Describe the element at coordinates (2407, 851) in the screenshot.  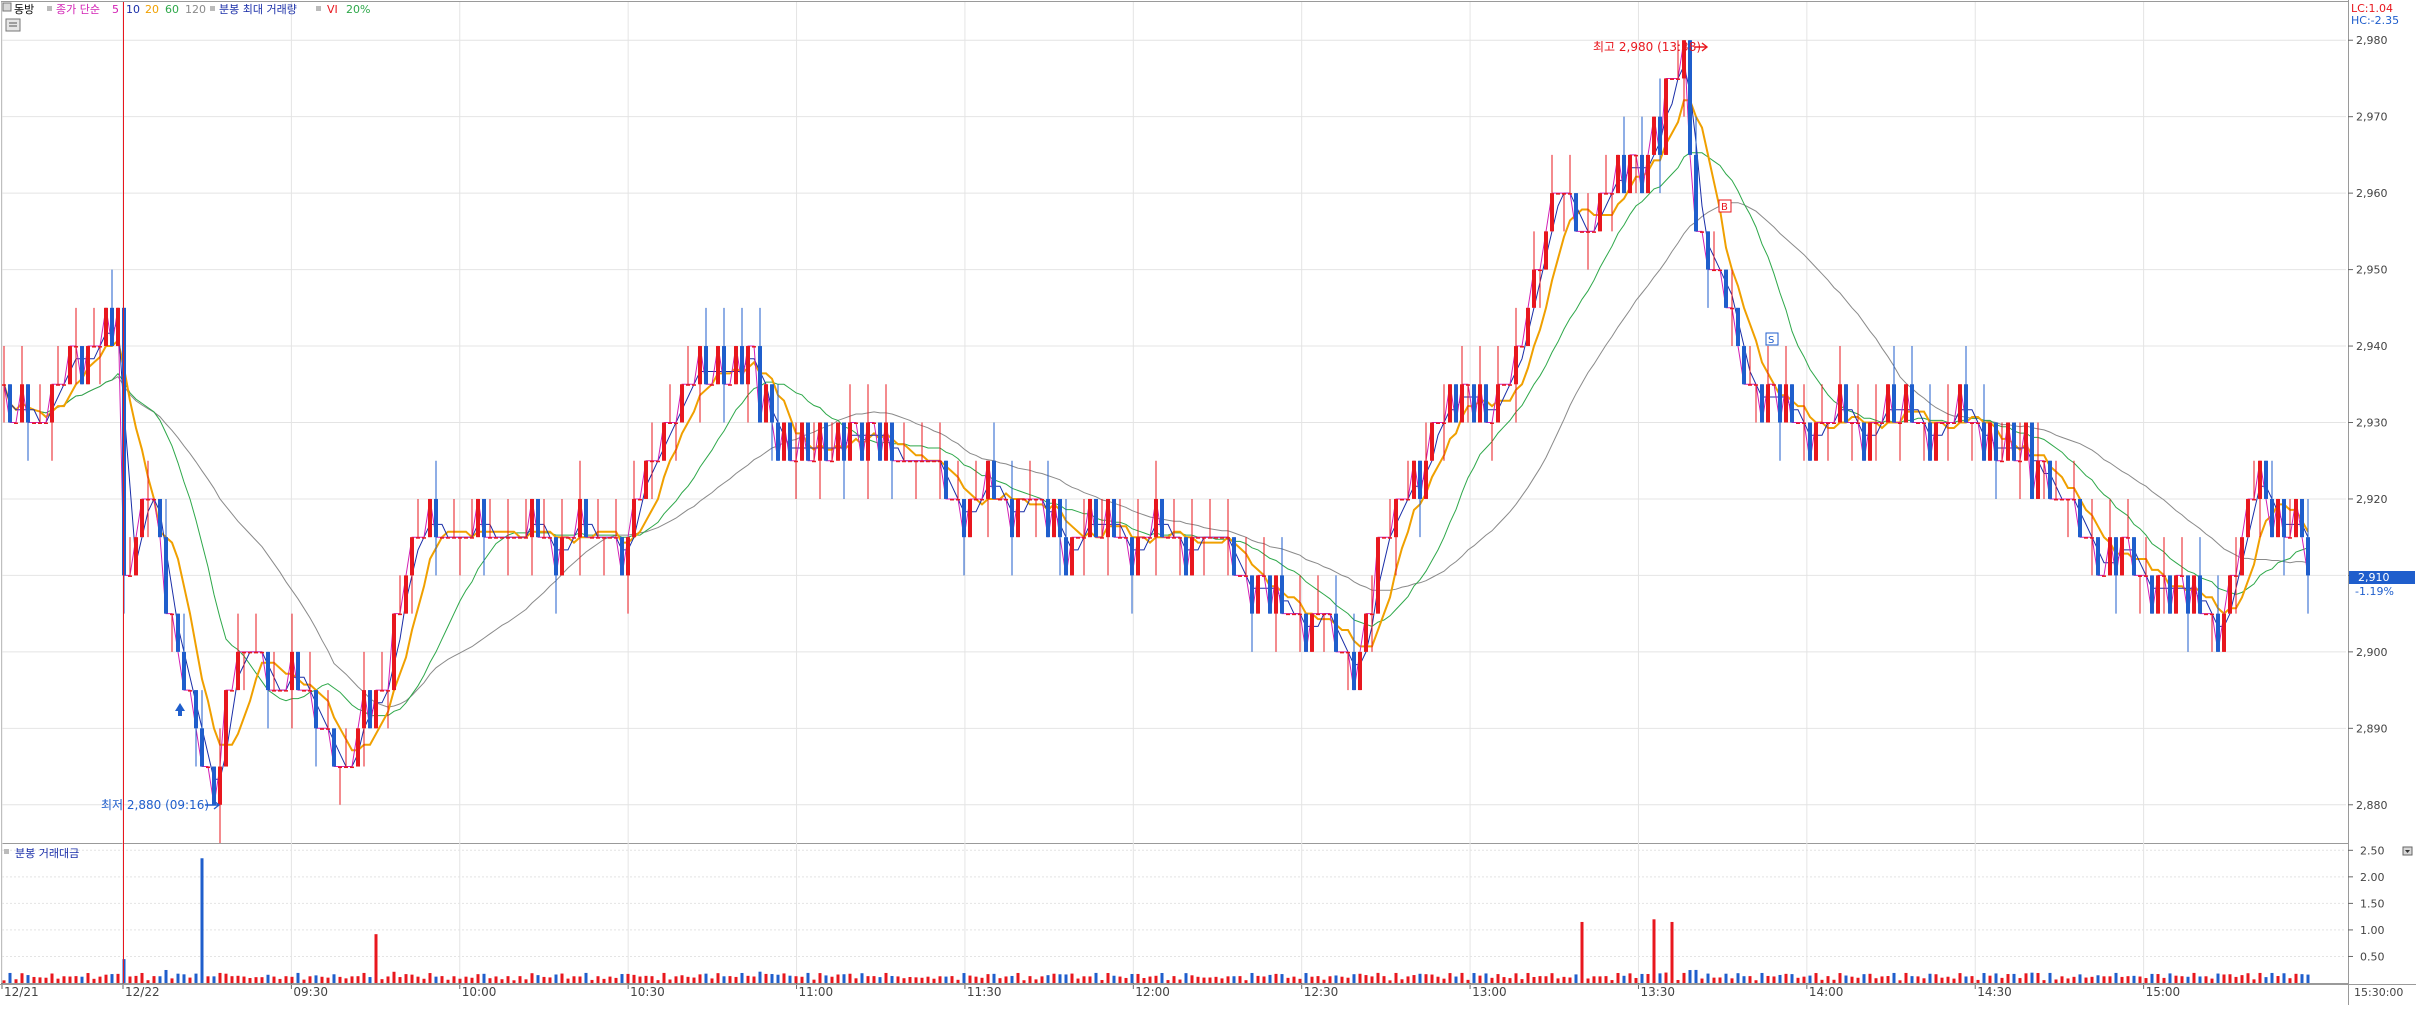
I see `volume-panel-menu-icon` at that location.